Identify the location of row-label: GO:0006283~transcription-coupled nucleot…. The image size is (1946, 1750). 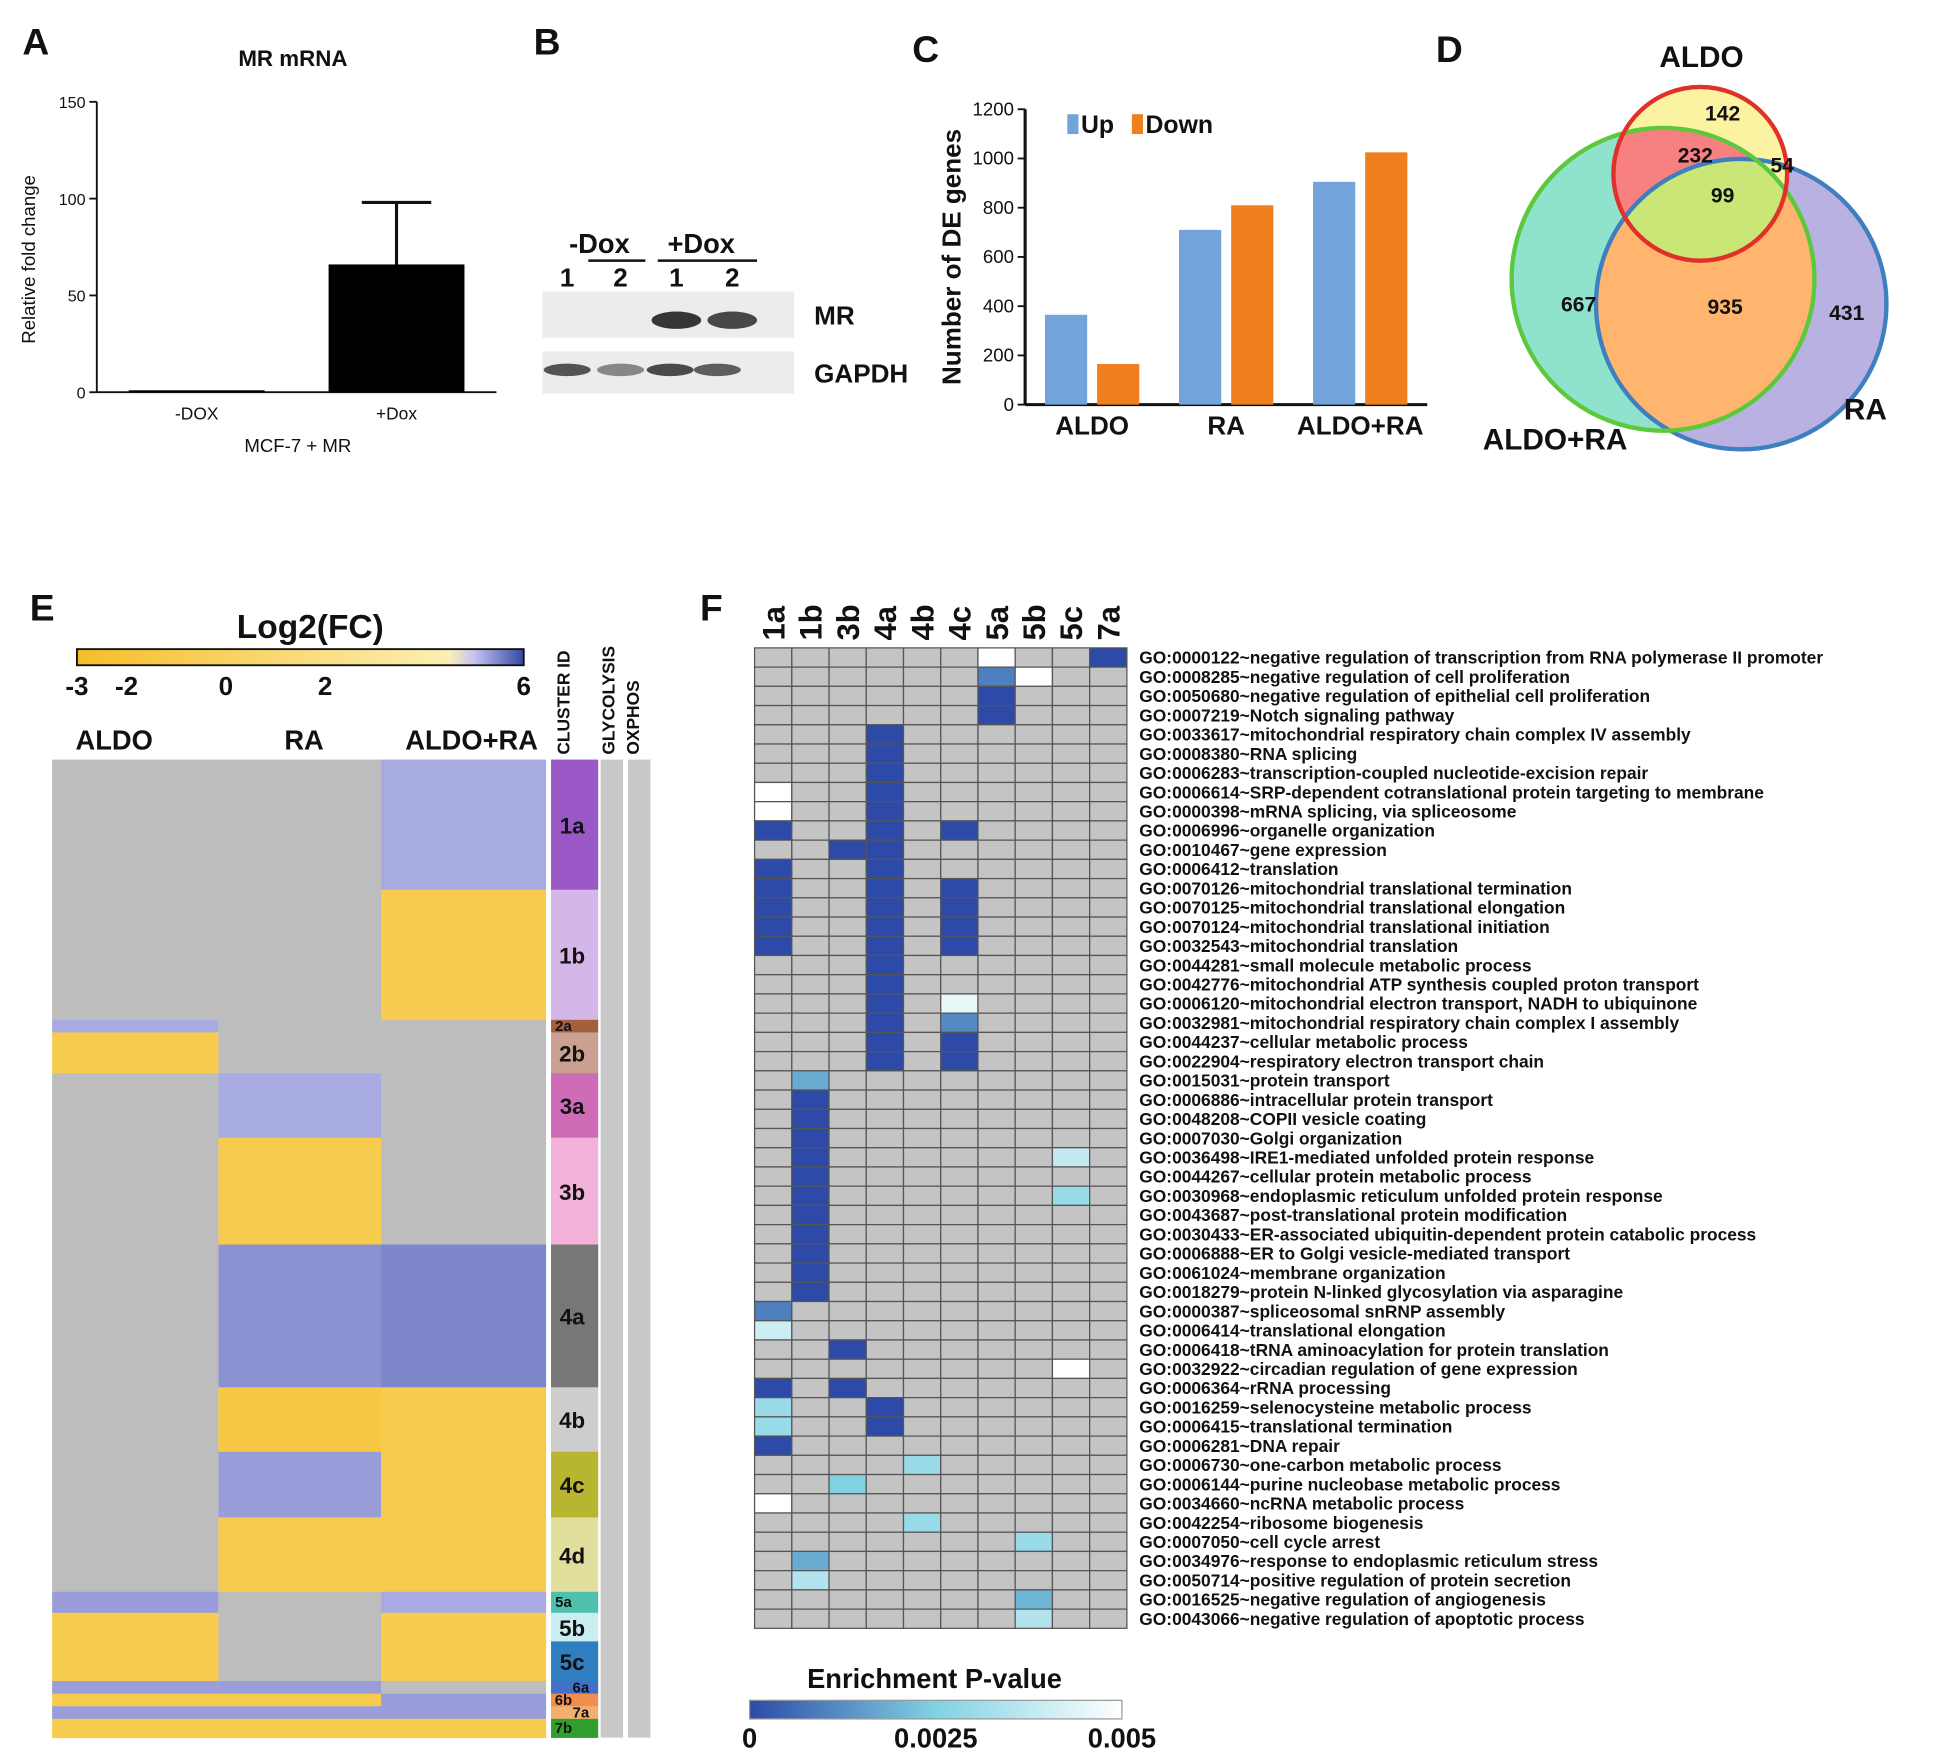
(1393, 773).